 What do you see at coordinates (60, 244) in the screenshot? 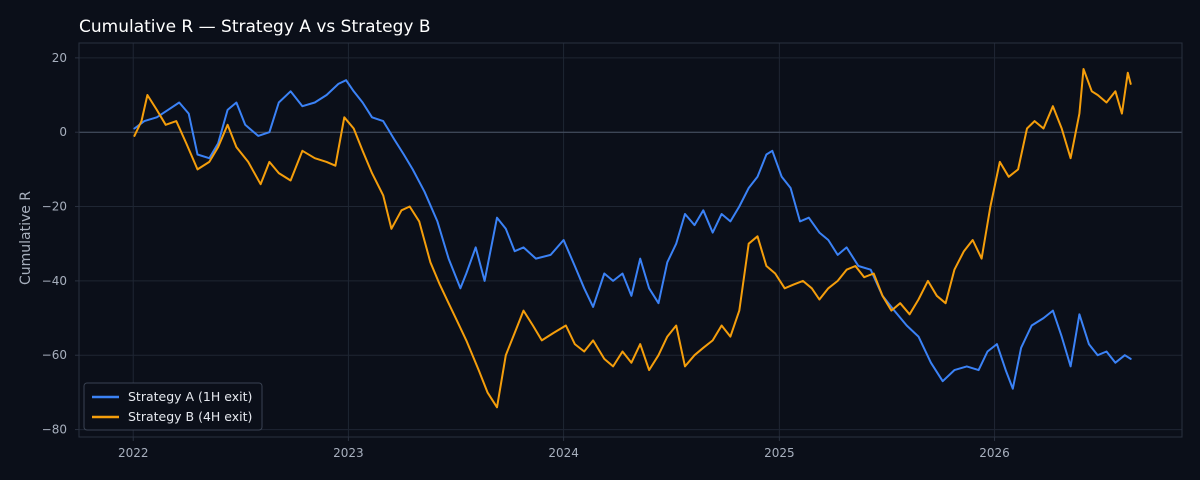
I see `y-axis-ticks: 20 0 −20 −40 −60 −80` at bounding box center [60, 244].